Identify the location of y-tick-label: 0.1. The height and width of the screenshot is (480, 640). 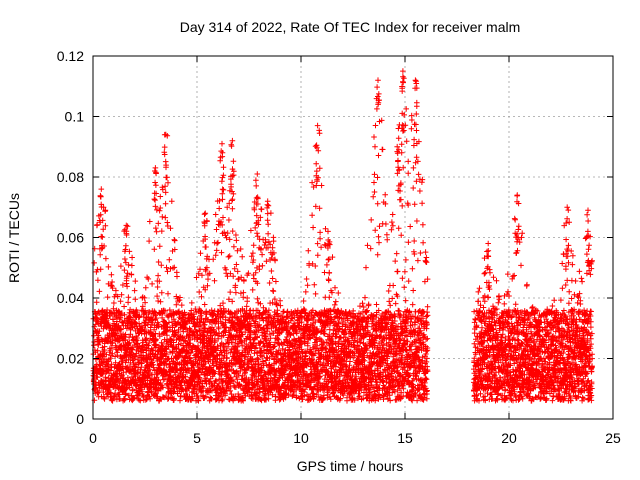
(75, 117).